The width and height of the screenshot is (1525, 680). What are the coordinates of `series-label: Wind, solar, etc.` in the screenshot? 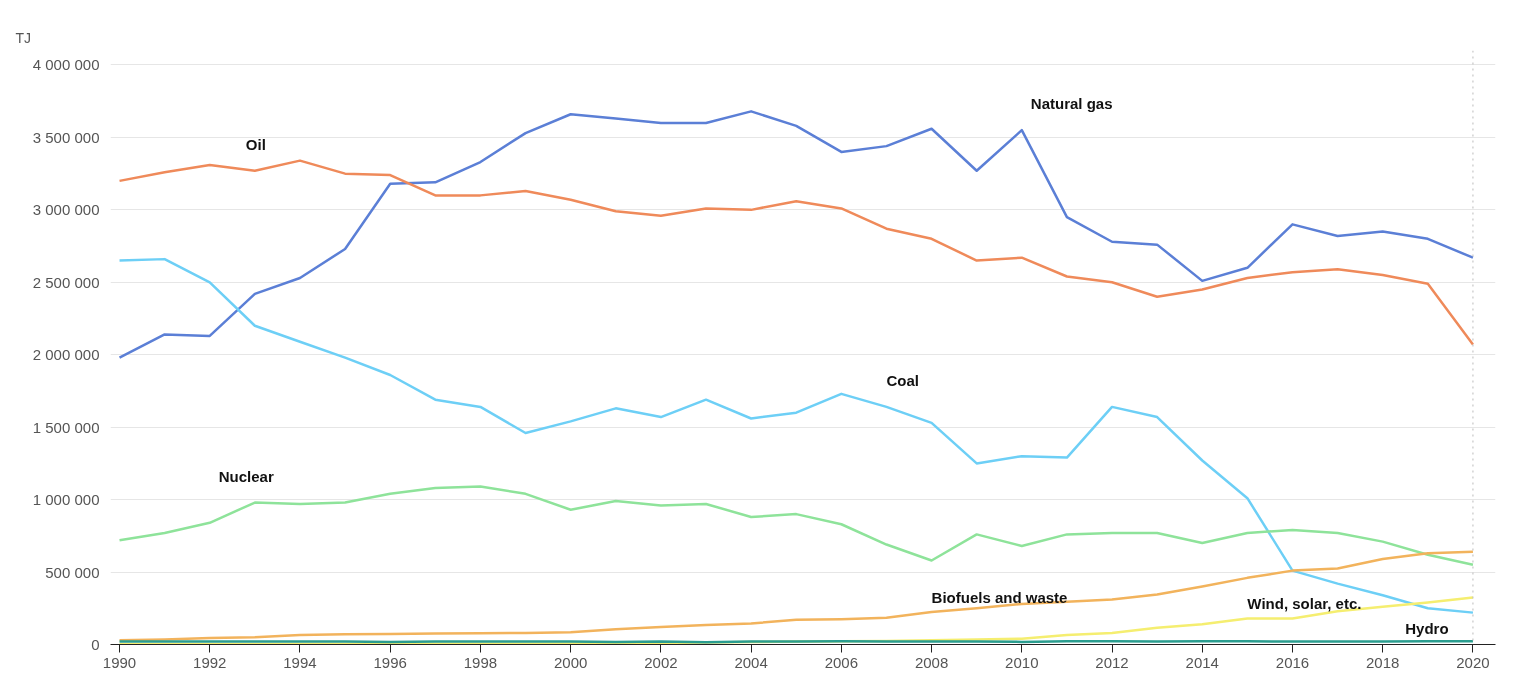 It's located at (1304, 604).